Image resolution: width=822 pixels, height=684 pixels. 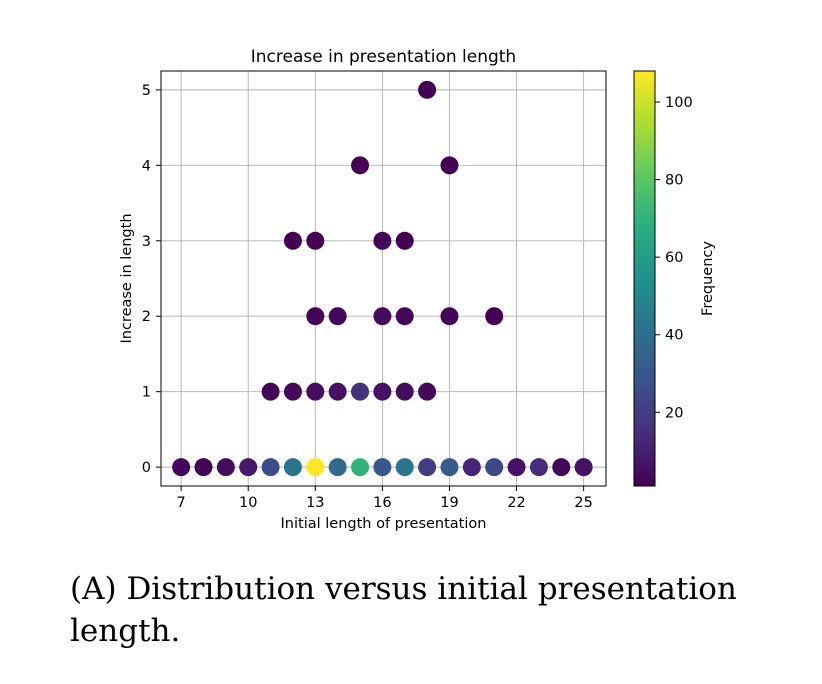 I want to click on caption-label: (A), so click(x=93, y=589).